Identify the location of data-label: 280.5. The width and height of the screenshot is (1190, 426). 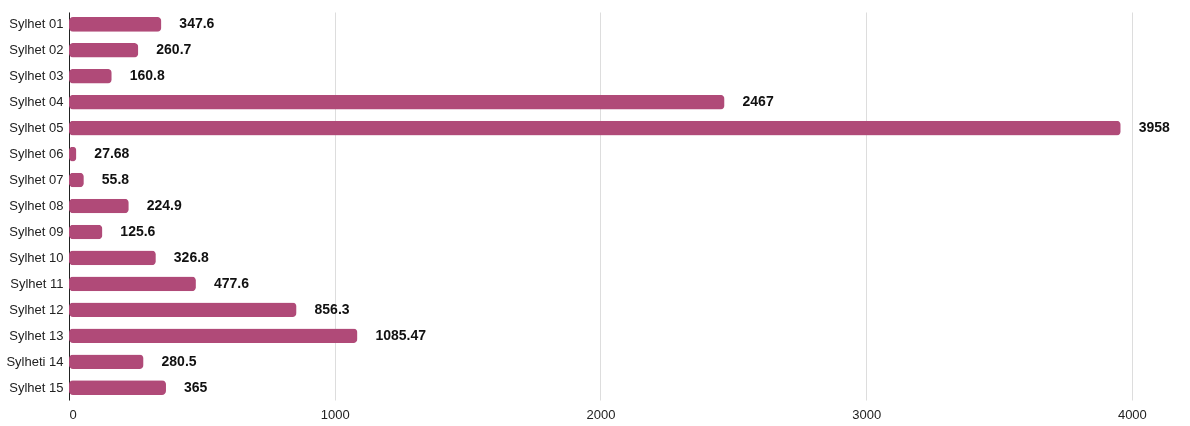
(179, 360).